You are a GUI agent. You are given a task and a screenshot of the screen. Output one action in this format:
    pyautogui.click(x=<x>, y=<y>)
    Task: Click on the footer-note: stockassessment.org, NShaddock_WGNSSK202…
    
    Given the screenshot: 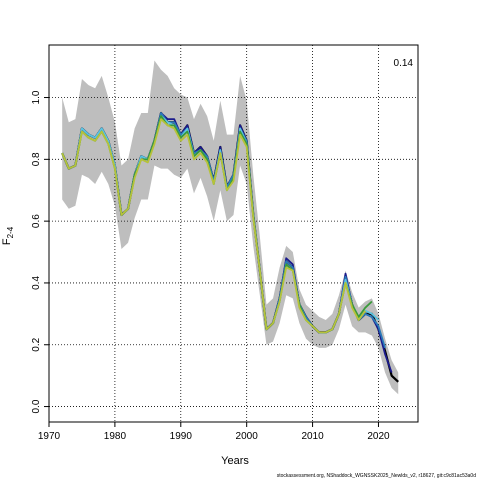 What is the action you would take?
    pyautogui.click(x=376, y=476)
    